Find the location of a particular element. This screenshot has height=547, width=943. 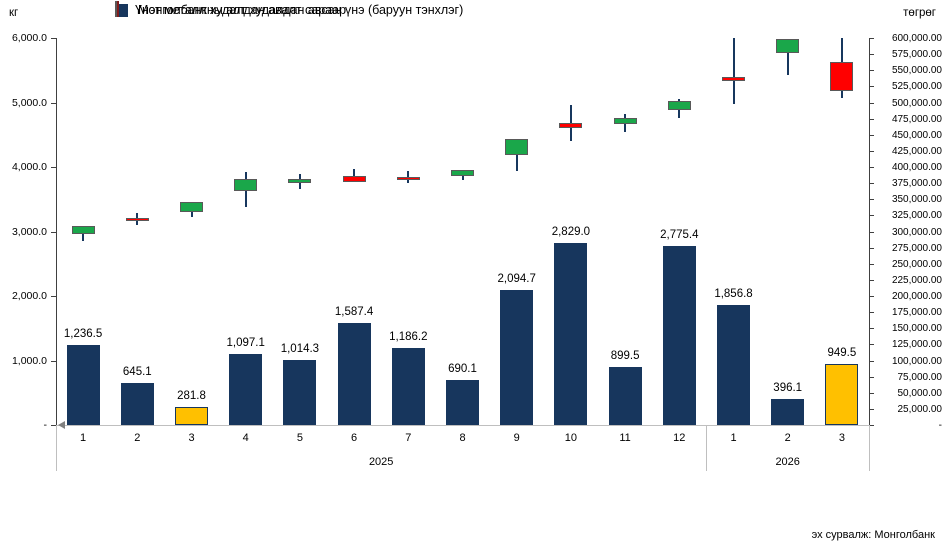

right-axis-tick-label: 250,000.00 is located at coordinates (916, 264).